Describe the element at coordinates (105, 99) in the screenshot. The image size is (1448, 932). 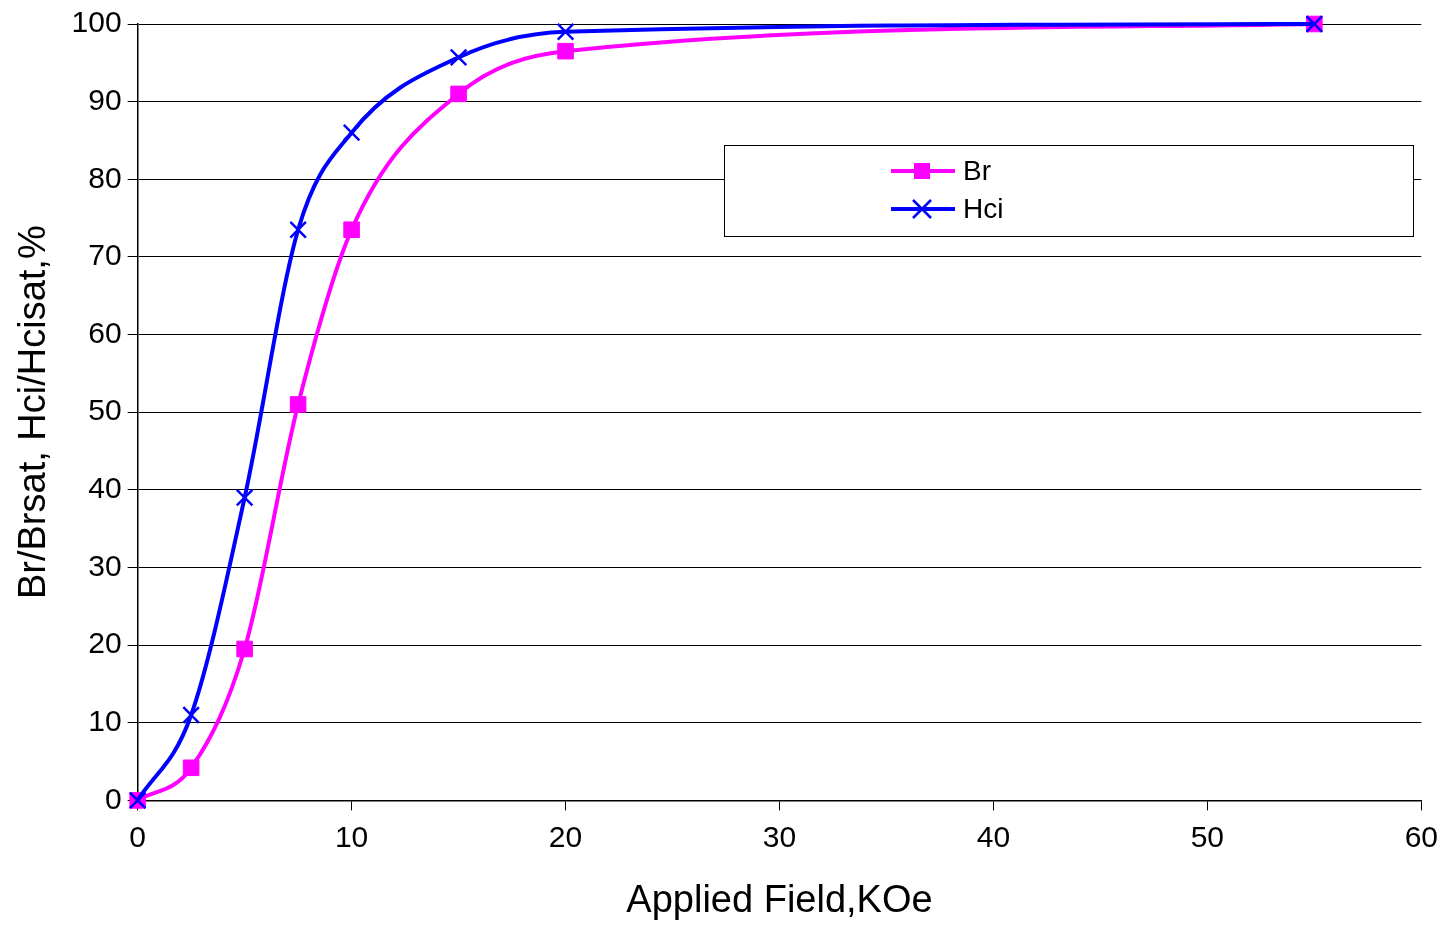
I see `y-tick-label: 90` at that location.